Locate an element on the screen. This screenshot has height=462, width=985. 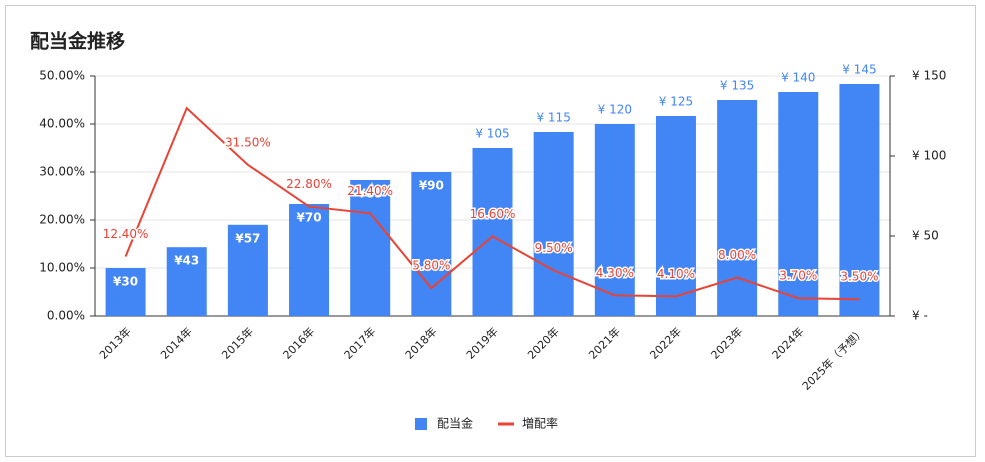
y2-tick-label: ¥ 150 is located at coordinates (929, 76).